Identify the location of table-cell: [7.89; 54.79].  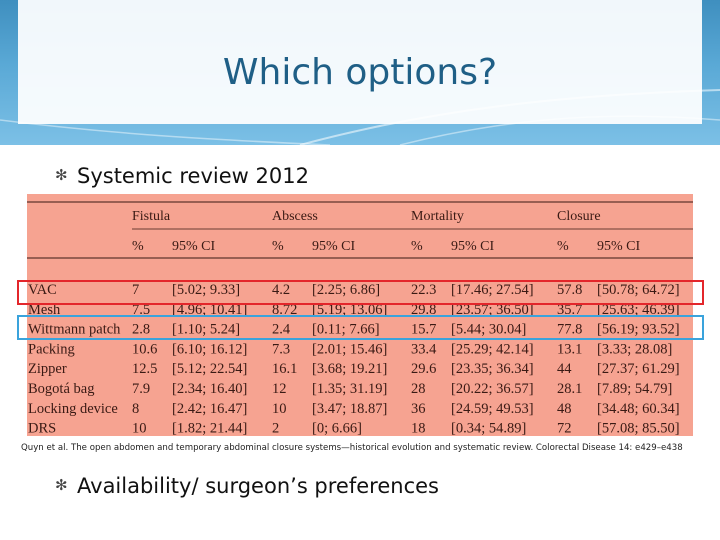
(634, 389).